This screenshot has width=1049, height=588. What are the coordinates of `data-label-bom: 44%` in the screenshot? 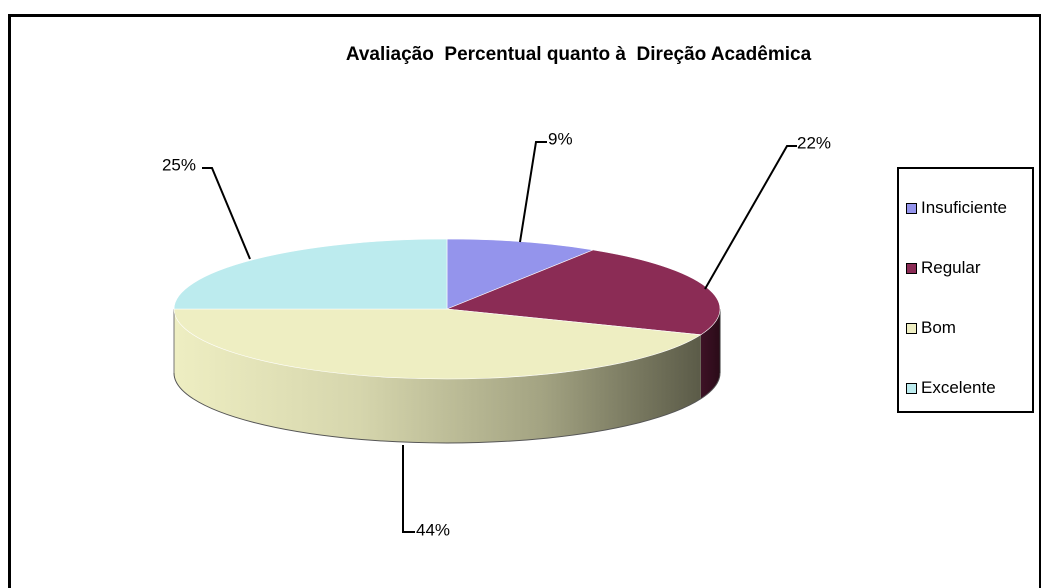 It's located at (433, 529).